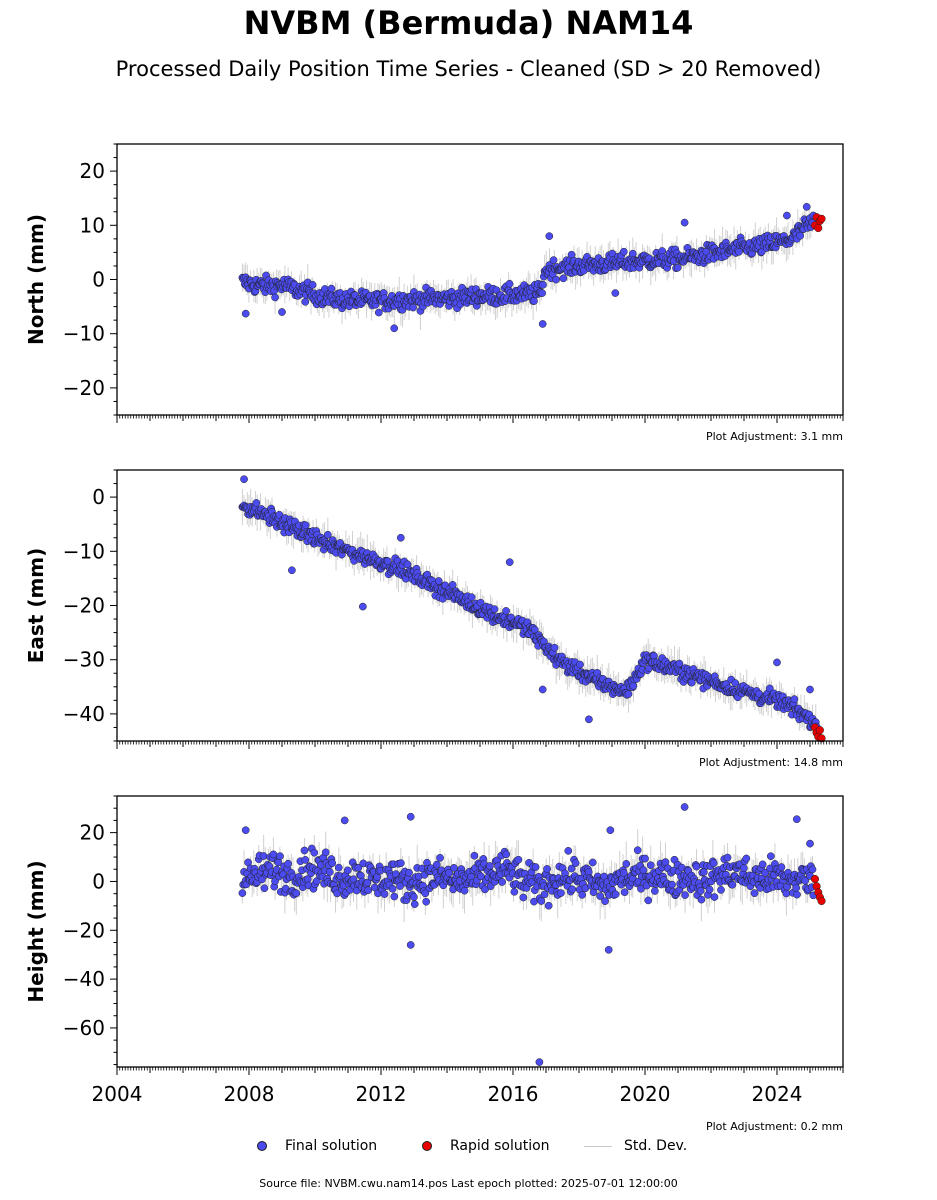 Image resolution: width=937 pixels, height=1200 pixels. What do you see at coordinates (92, 833) in the screenshot?
I see `y-tick-label: 20` at bounding box center [92, 833].